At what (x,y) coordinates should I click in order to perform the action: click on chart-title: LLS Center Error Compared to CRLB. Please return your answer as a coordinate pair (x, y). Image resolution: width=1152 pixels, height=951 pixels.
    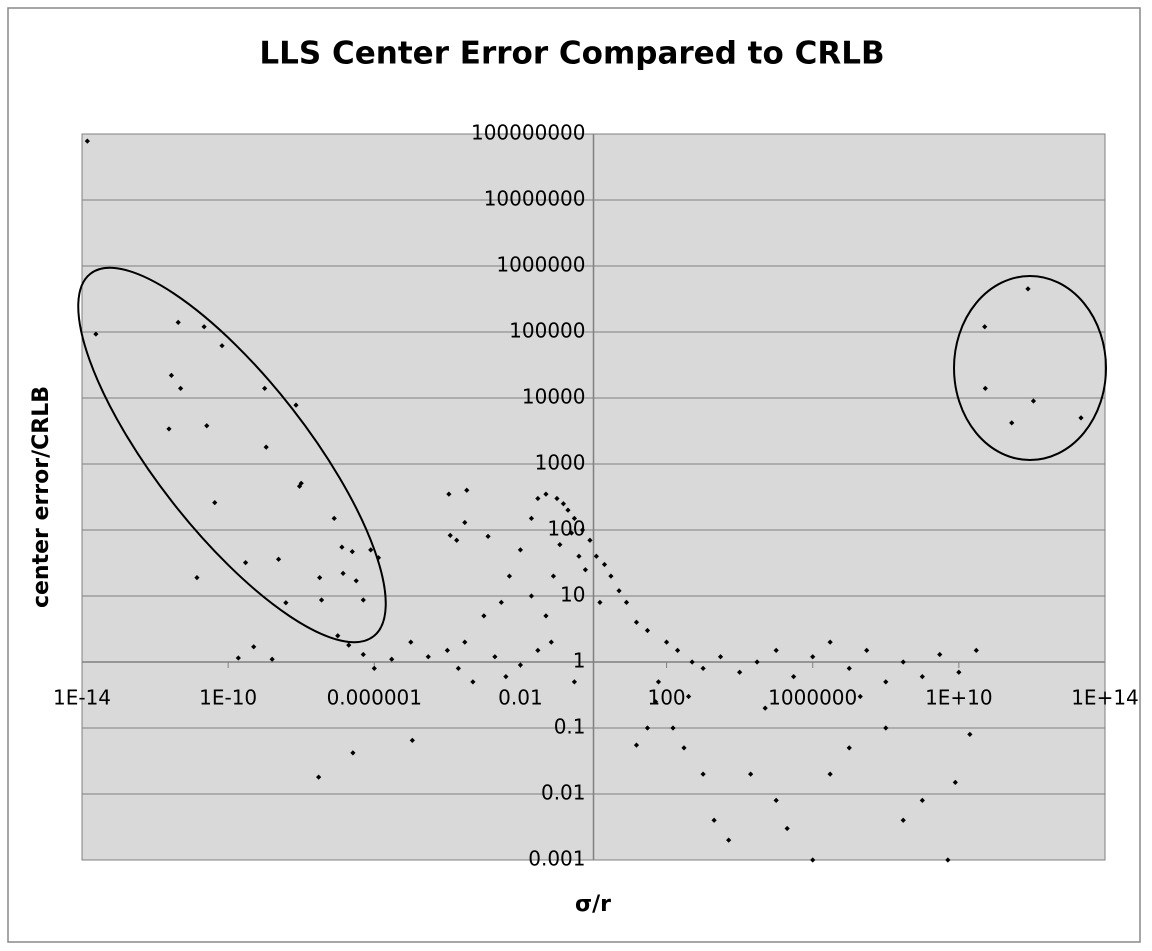
    Looking at the image, I should click on (571, 54).